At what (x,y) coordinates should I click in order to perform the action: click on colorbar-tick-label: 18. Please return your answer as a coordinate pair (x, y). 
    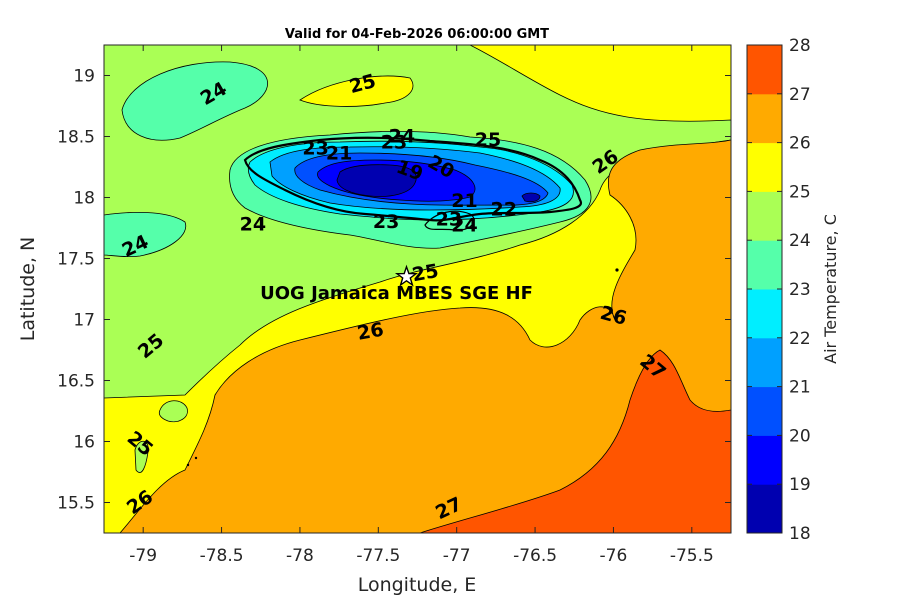
    Looking at the image, I should click on (800, 534).